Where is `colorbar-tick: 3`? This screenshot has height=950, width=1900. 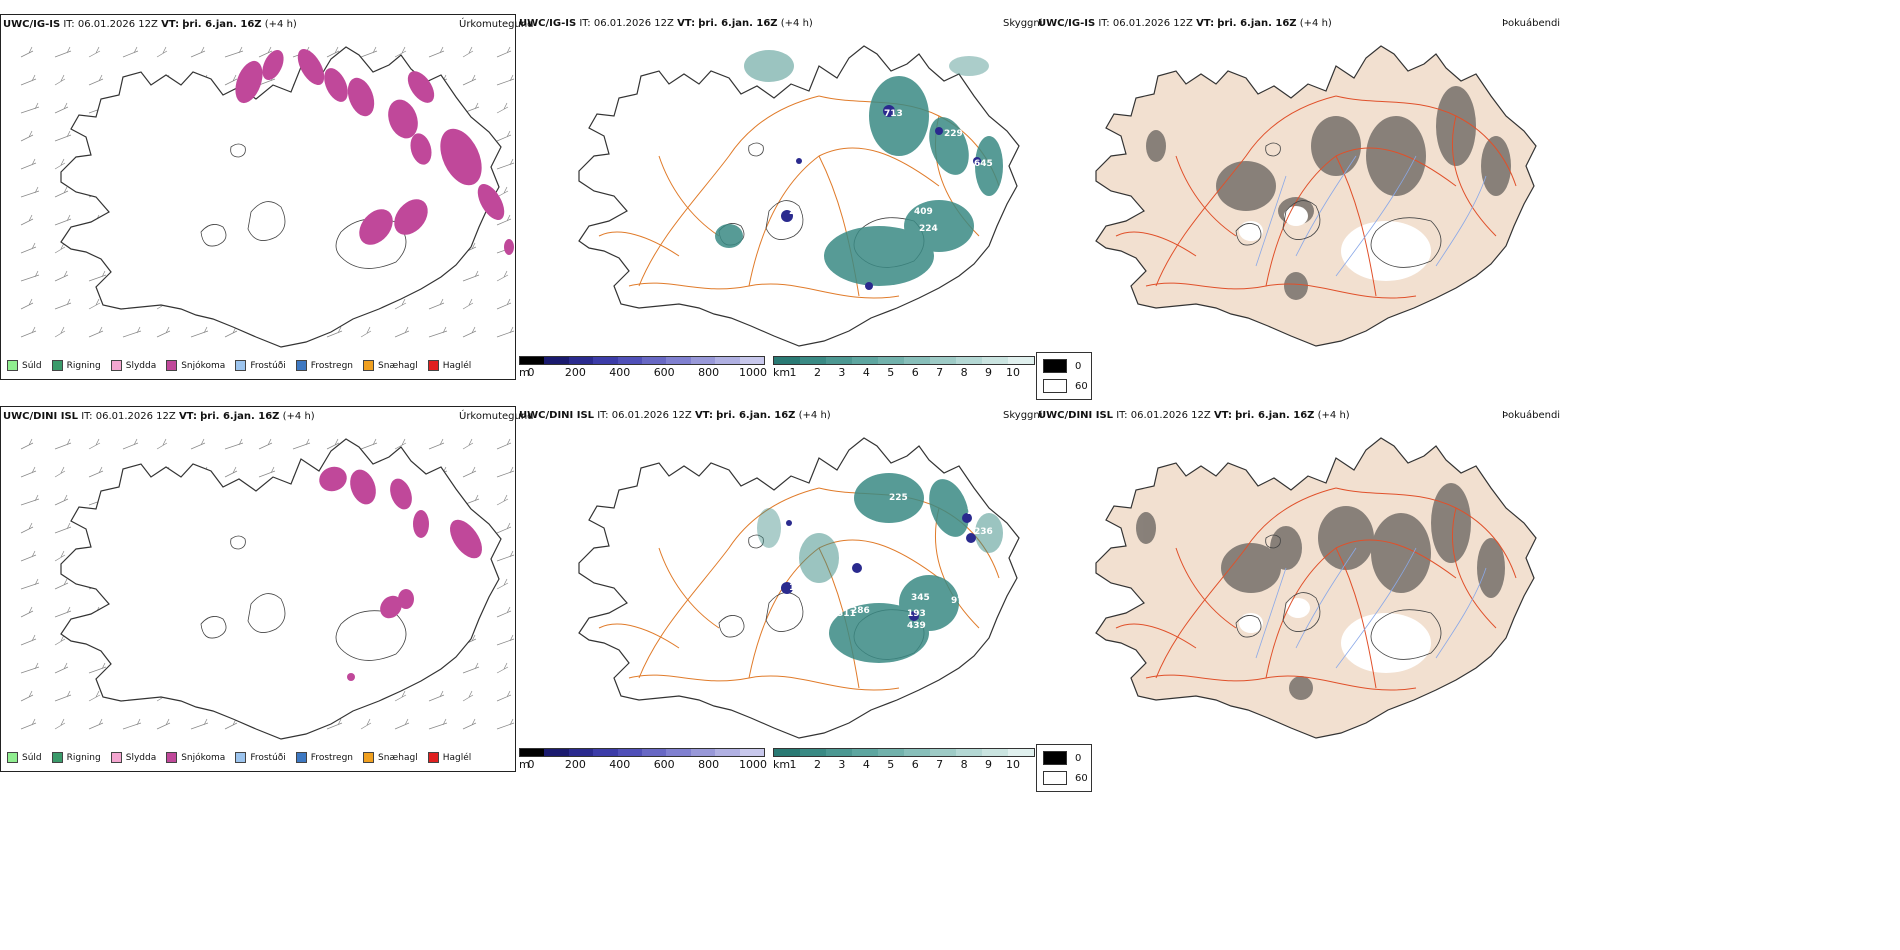
colorbar-tick: 3 is located at coordinates (842, 764).